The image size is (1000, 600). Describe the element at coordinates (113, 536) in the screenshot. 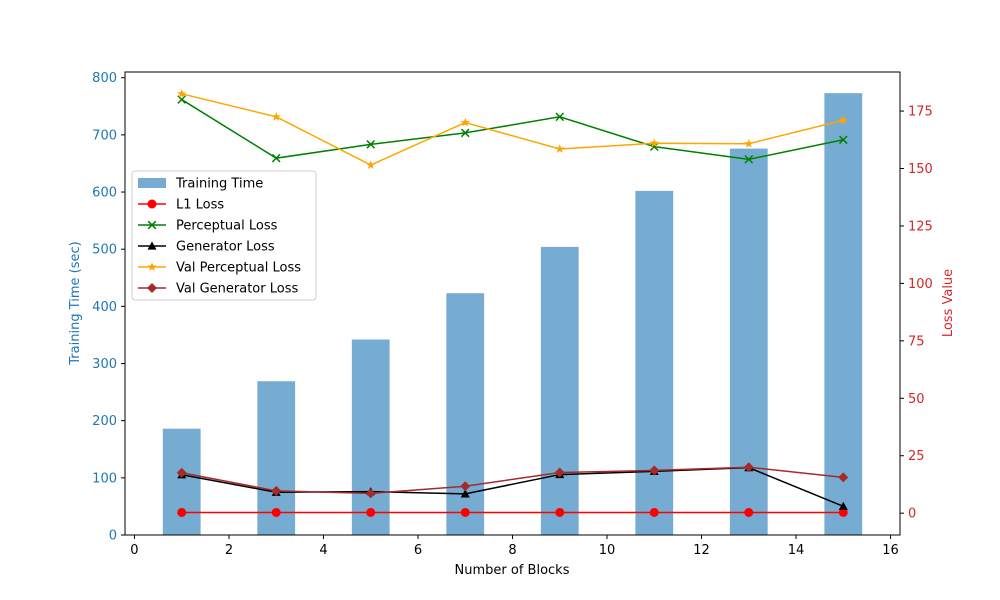

I see `y-left-tick-label: 0` at that location.